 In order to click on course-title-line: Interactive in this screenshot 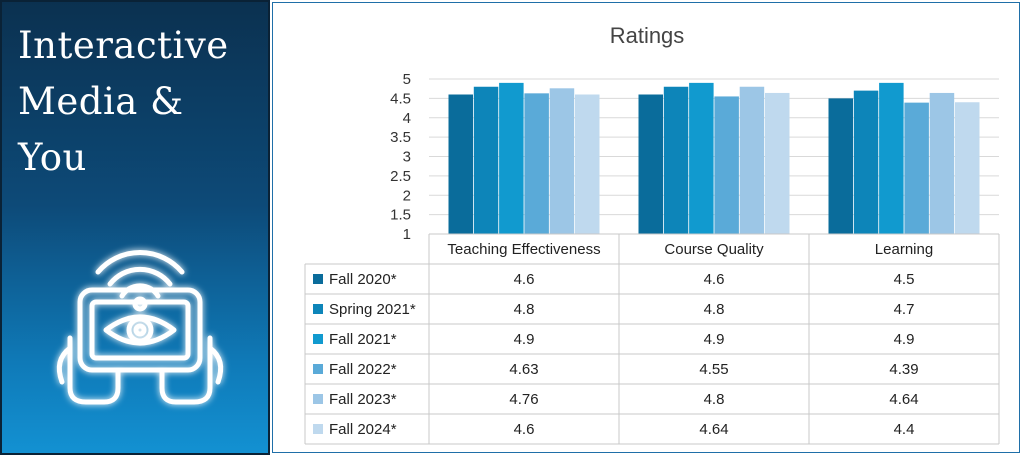, I will do `click(123, 45)`.